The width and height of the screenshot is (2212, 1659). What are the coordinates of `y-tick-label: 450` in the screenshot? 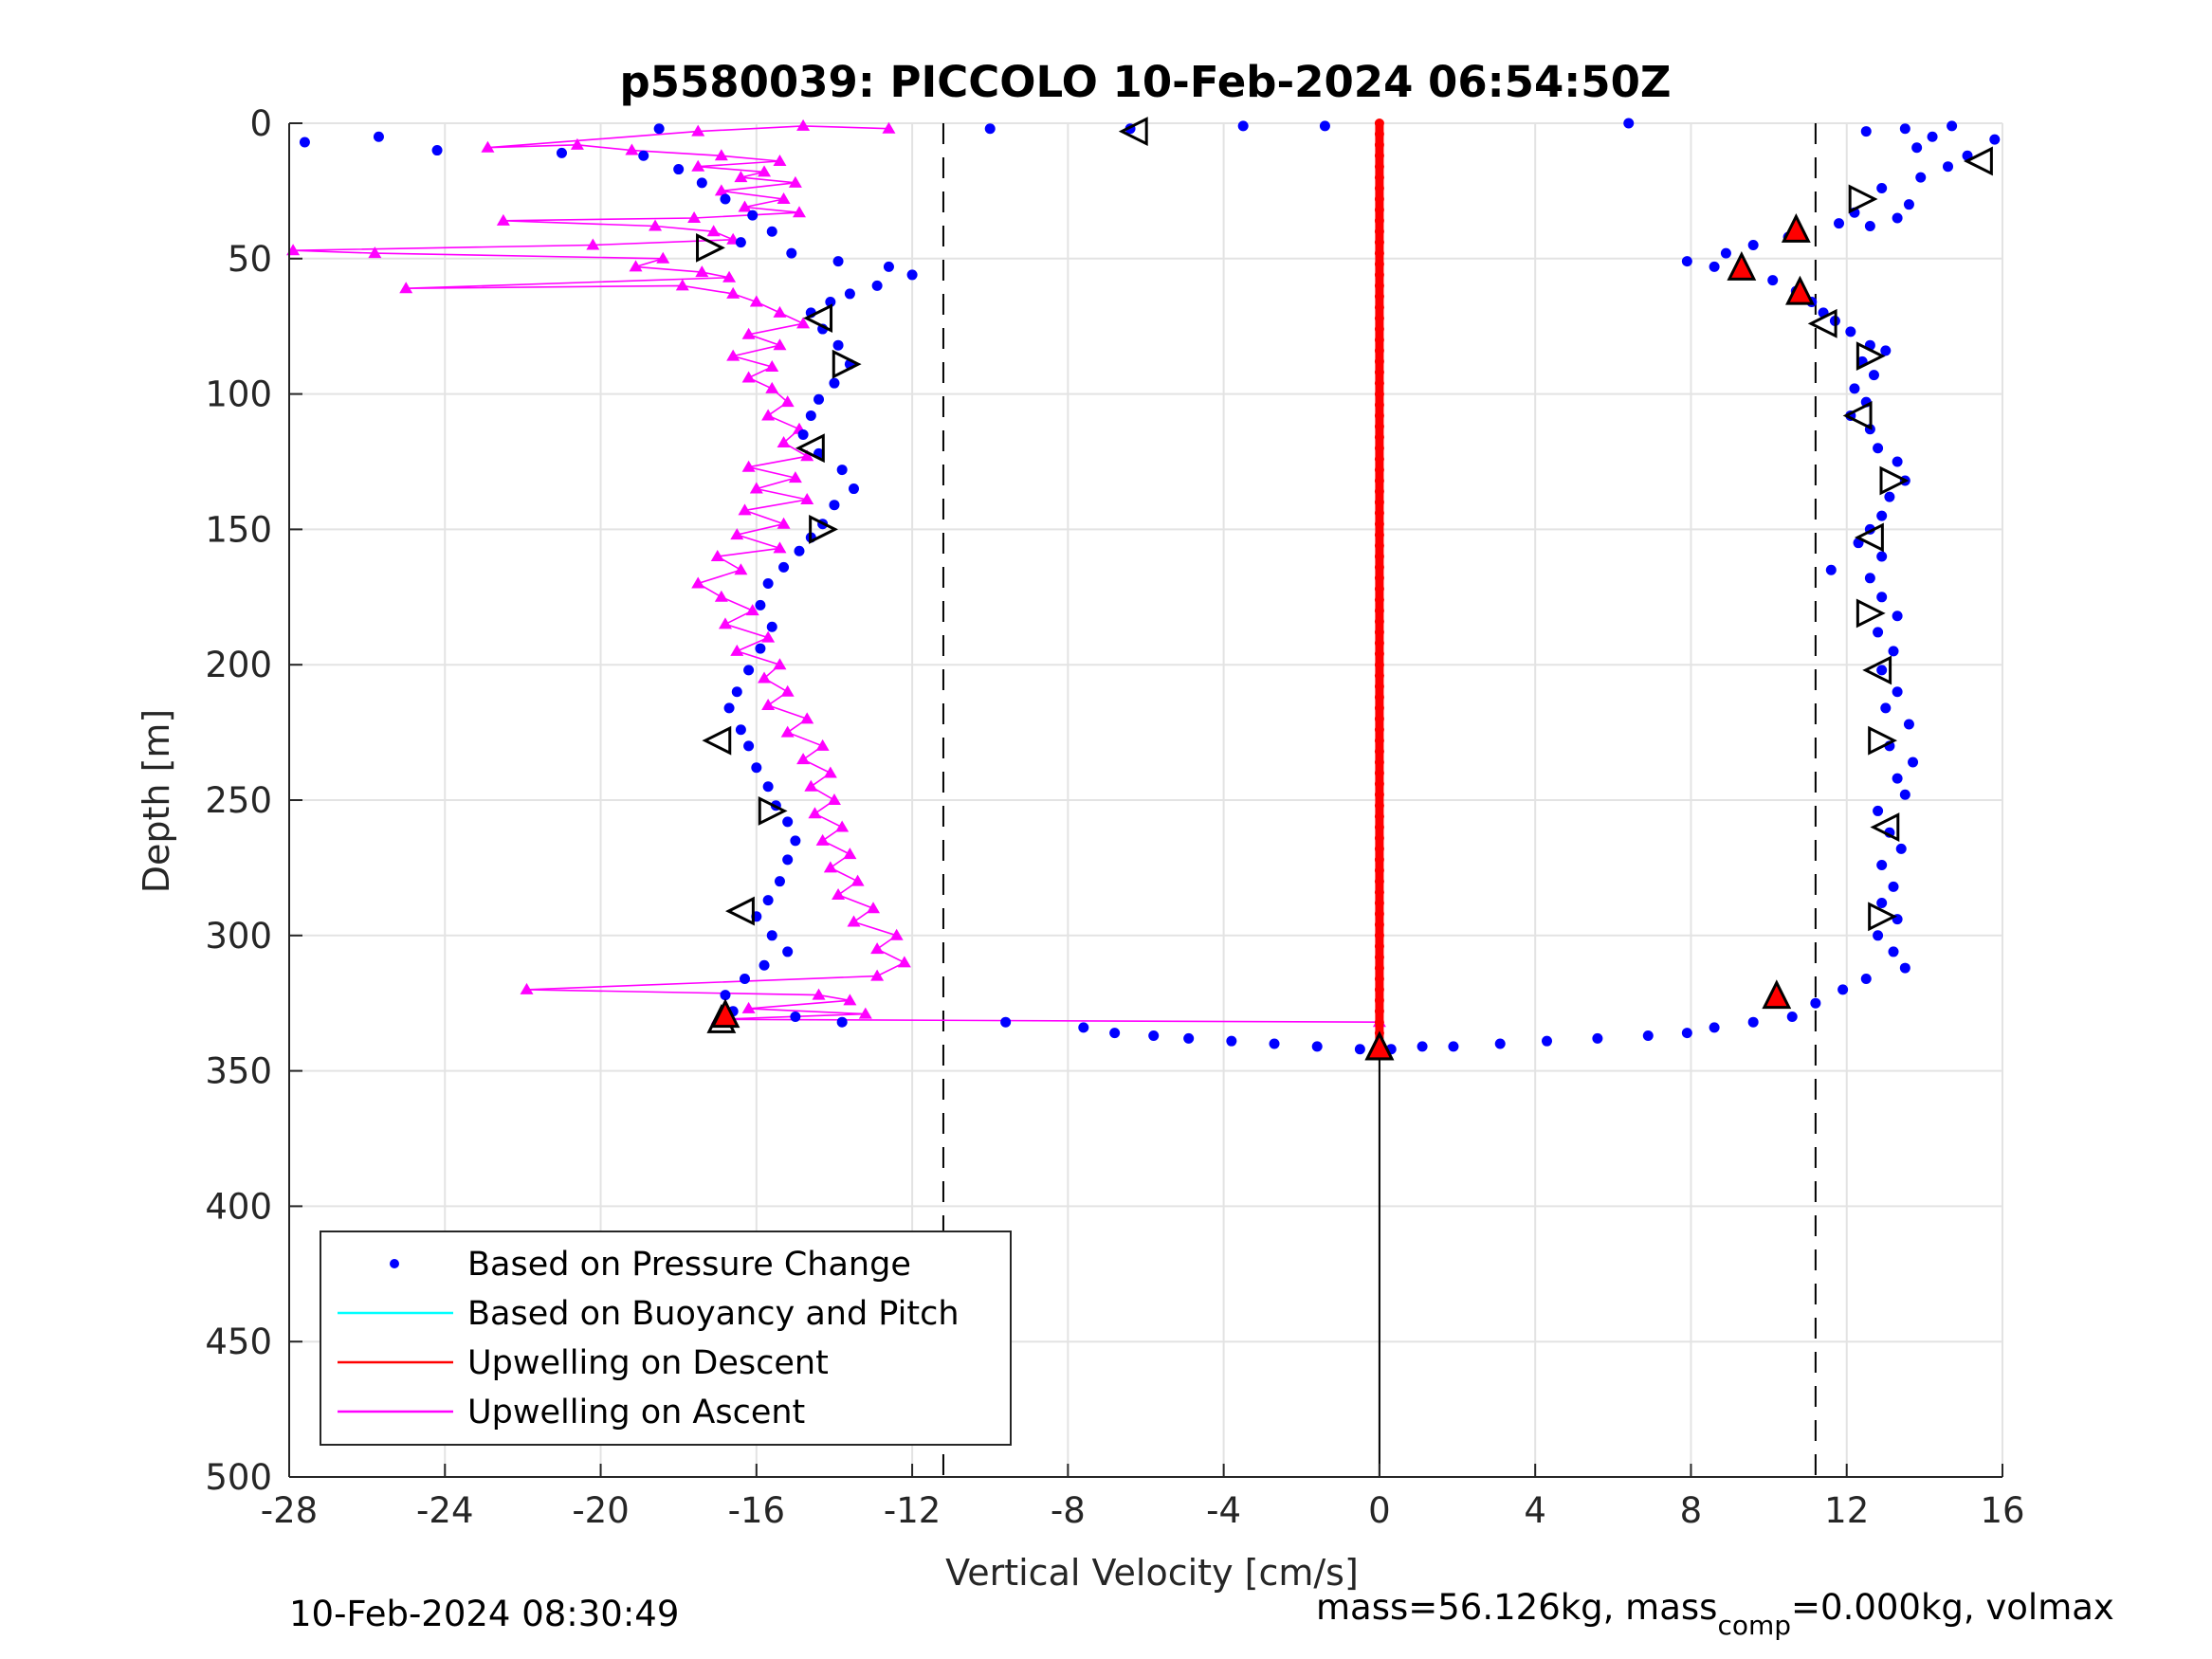 It's located at (238, 1342).